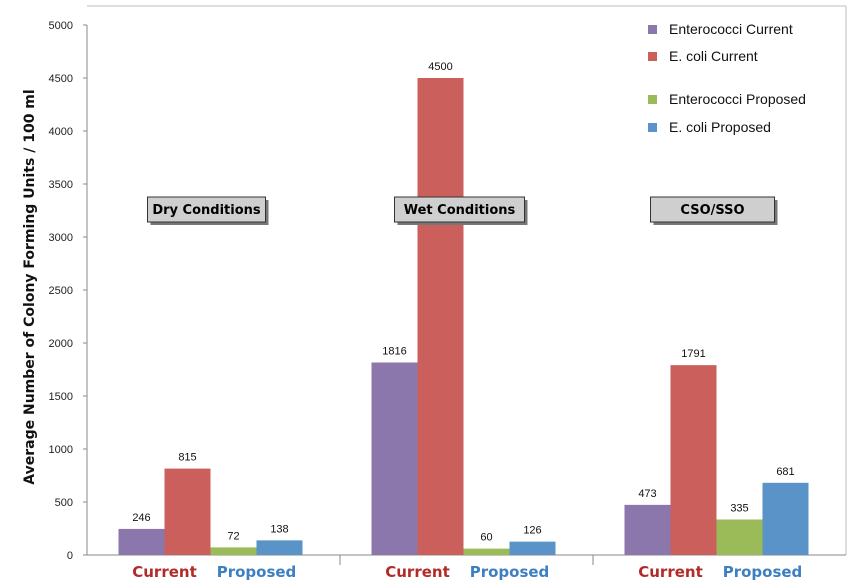  Describe the element at coordinates (486, 551) in the screenshot. I see `bar-wet-conditions-enterococci-proposed` at that location.